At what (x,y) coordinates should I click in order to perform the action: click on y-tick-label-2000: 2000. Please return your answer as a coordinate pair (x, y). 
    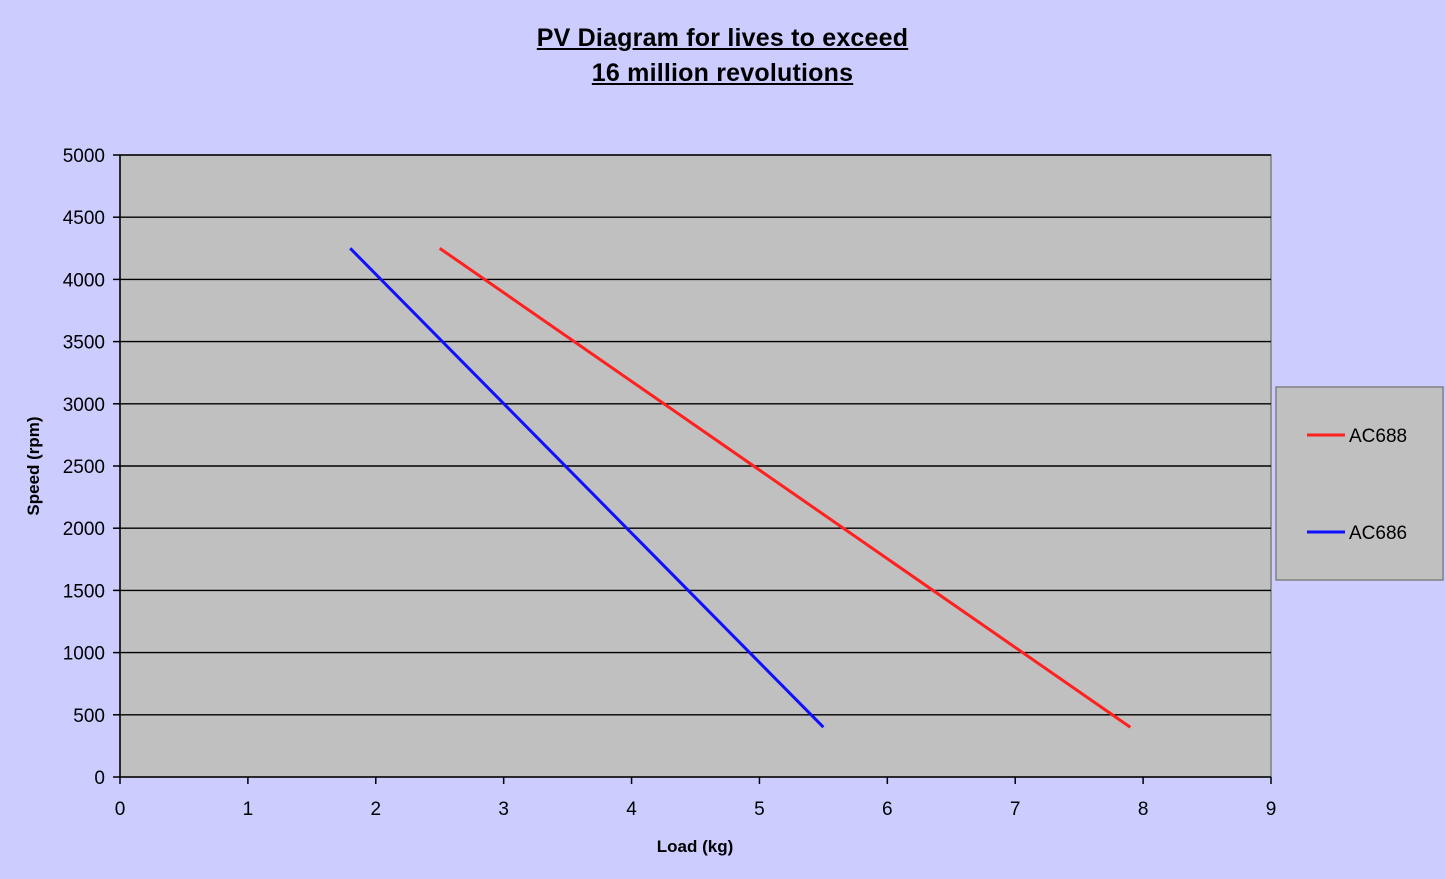
    Looking at the image, I should click on (84, 529).